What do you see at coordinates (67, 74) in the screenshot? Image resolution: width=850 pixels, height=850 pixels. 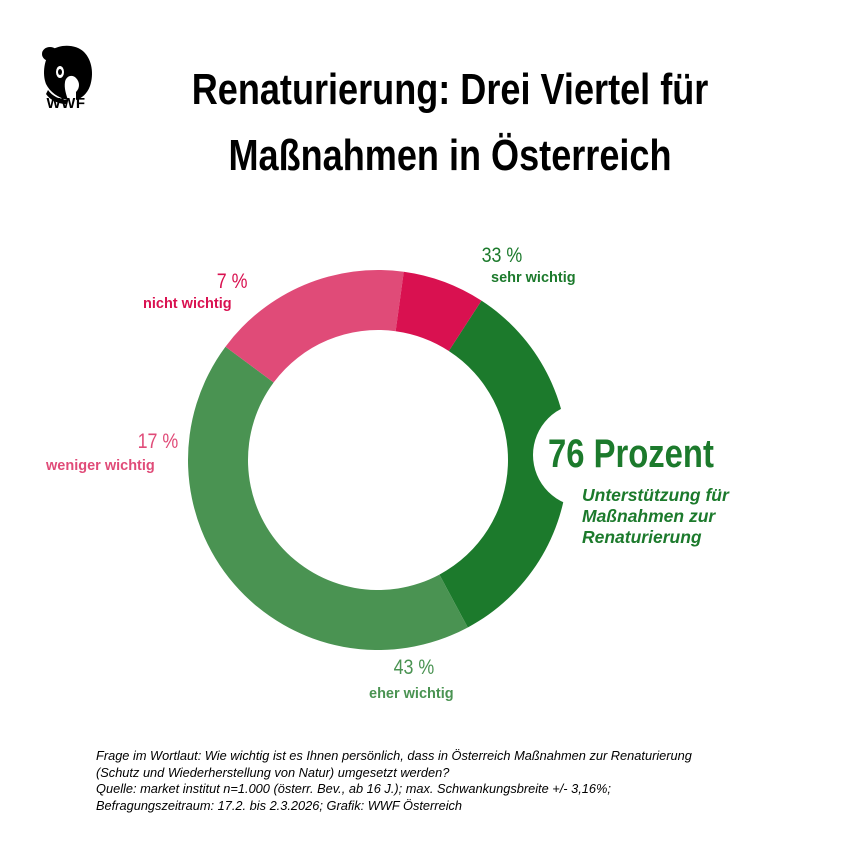 I see `wwf-panda-logo` at bounding box center [67, 74].